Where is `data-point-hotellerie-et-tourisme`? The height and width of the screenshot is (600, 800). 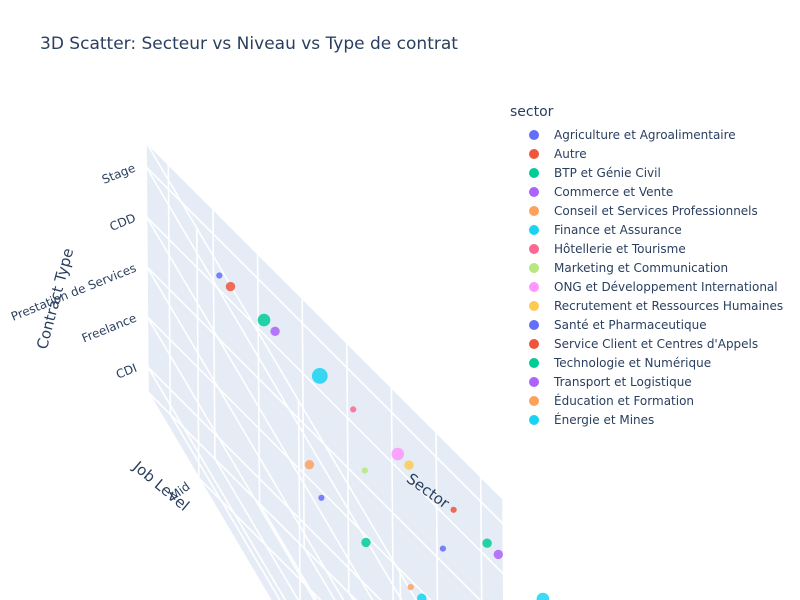 data-point-hotellerie-et-tourisme is located at coordinates (353, 409).